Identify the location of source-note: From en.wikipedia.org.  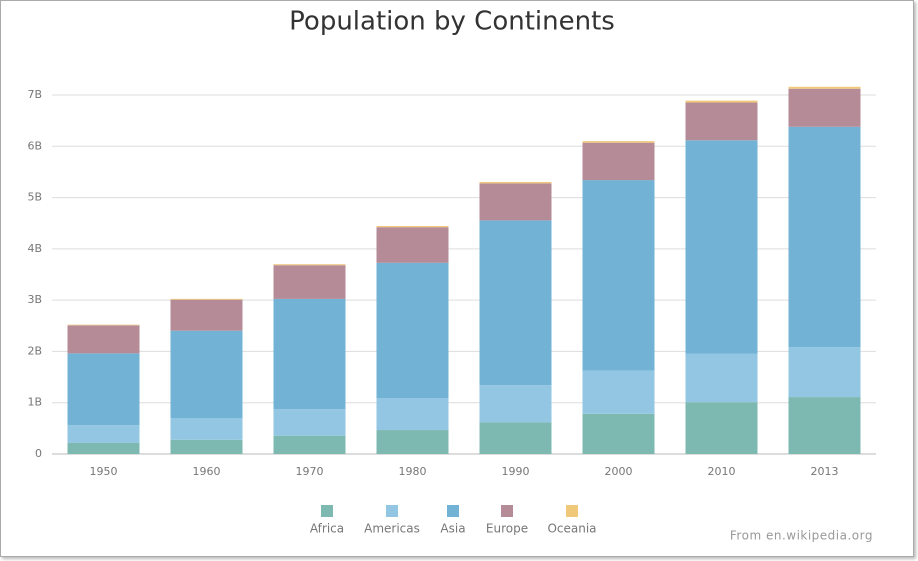
(801, 536).